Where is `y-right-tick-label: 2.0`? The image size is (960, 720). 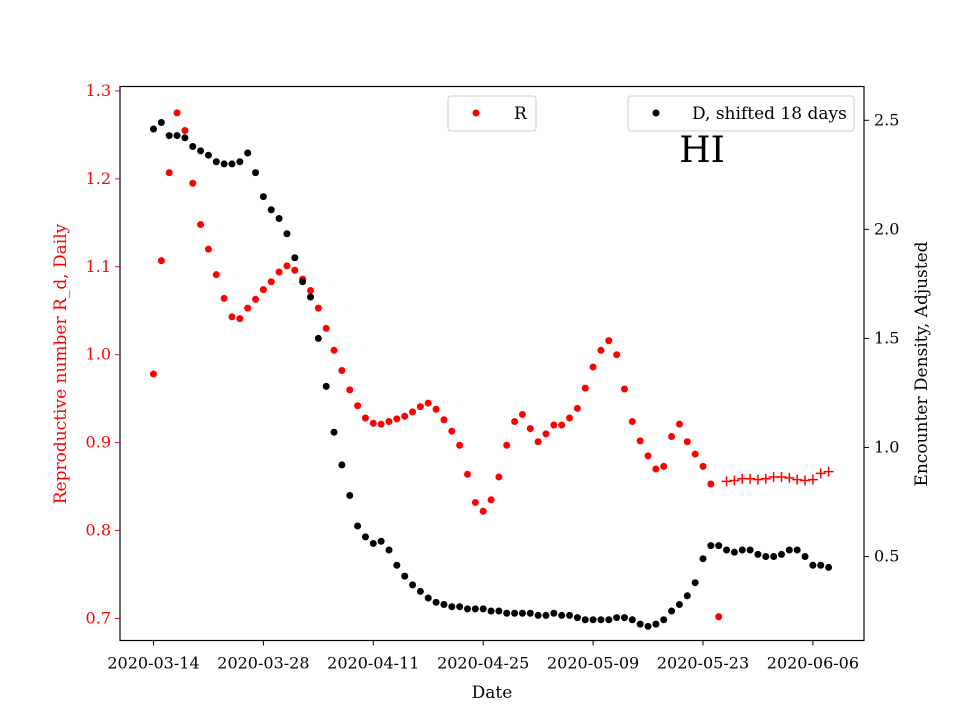 y-right-tick-label: 2.0 is located at coordinates (886, 228).